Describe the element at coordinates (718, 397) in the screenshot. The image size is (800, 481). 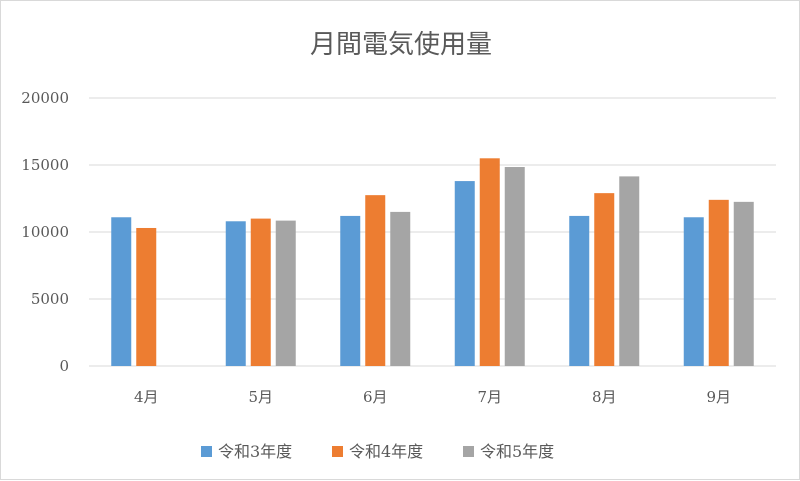
I see `x-category-label: 9月` at that location.